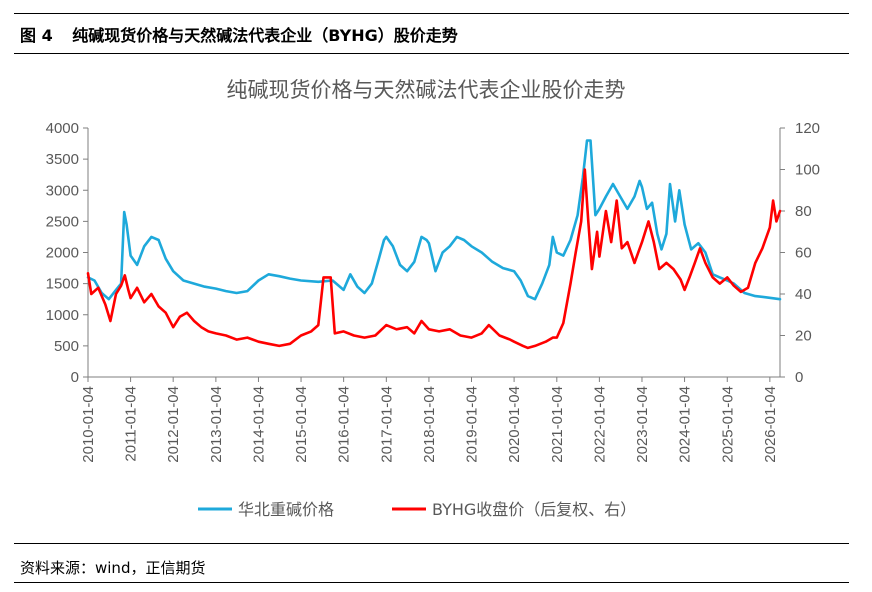 This screenshot has width=872, height=592. I want to click on figure-caption: 纯碱现货价格与天然碱法代表企业（BYHG）股价走势, so click(265, 35).